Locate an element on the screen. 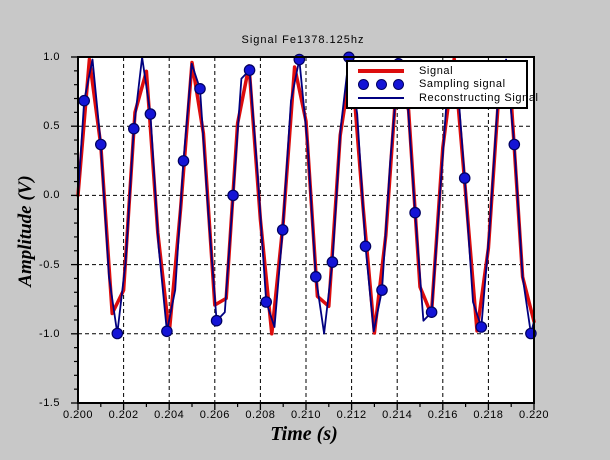  x-tick-label: 0.204 is located at coordinates (169, 415).